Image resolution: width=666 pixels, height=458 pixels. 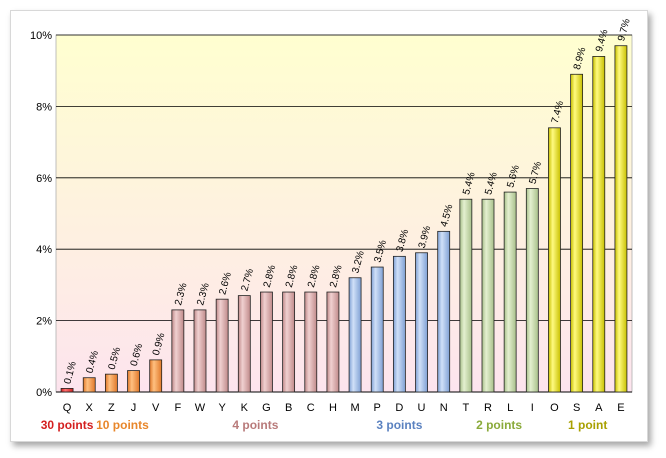 What do you see at coordinates (399, 425) in the screenshot?
I see `legend-item: 3 points` at bounding box center [399, 425].